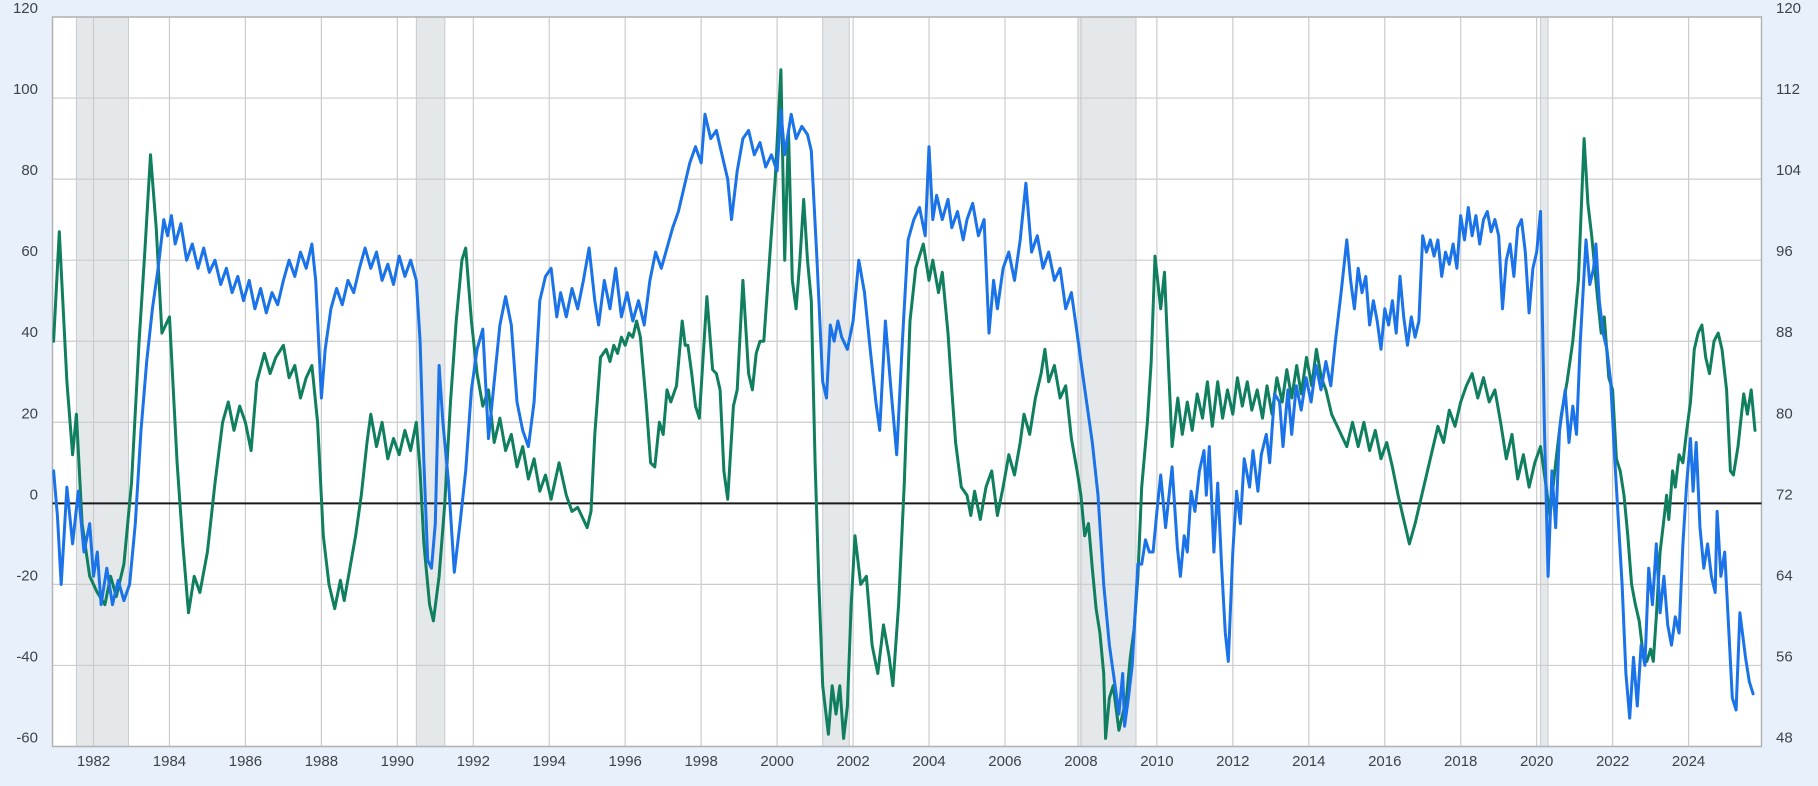 The width and height of the screenshot is (1818, 786). What do you see at coordinates (29, 413) in the screenshot?
I see `y-axis-left-tick-label: 20` at bounding box center [29, 413].